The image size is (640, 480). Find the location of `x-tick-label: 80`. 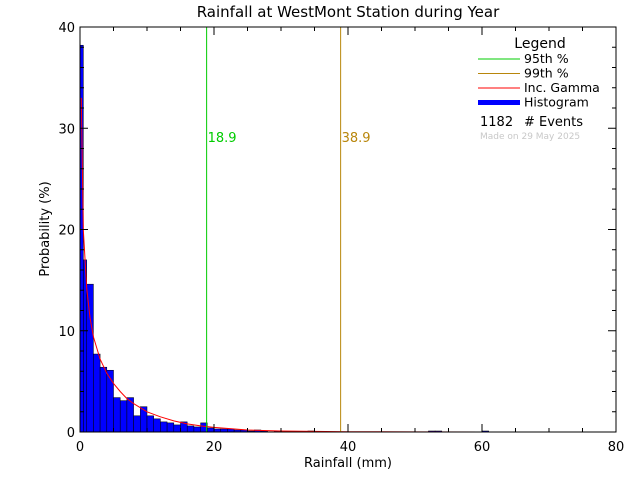

x-tick-label: 80 is located at coordinates (616, 447).